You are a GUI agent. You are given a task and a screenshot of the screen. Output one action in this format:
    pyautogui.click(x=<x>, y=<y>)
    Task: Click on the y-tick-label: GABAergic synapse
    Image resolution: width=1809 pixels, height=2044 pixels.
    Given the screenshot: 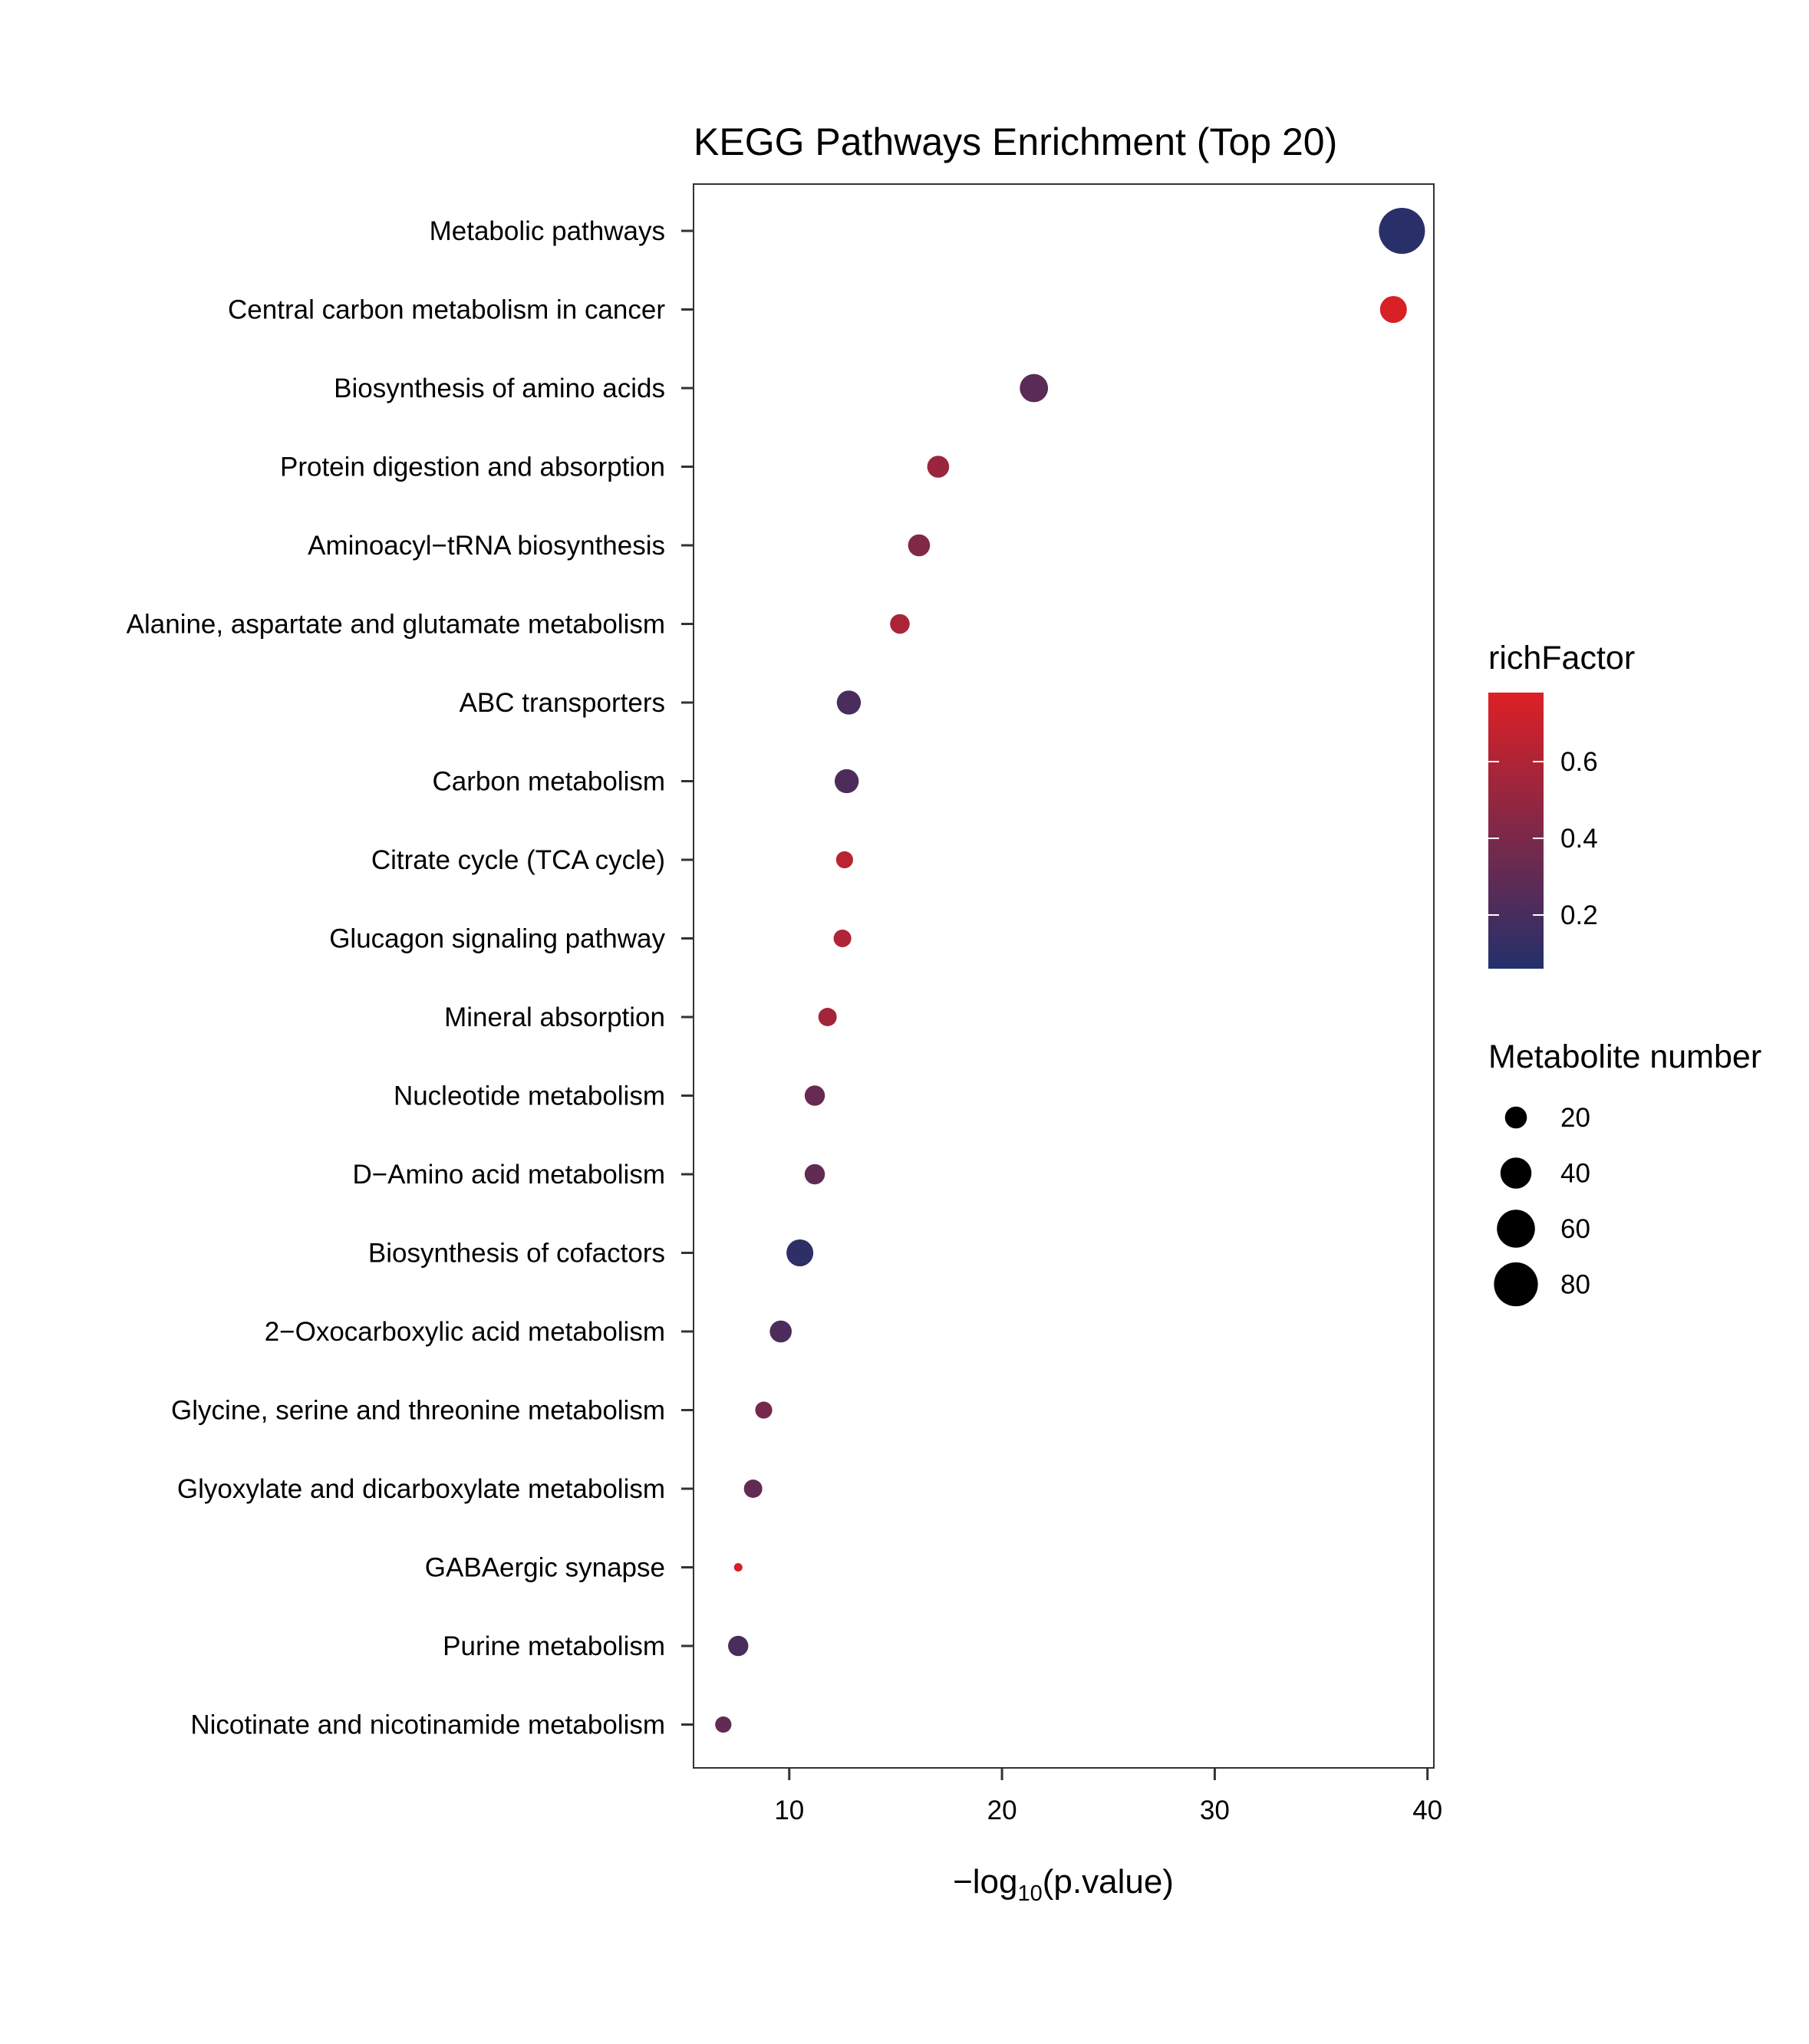 What is the action you would take?
    pyautogui.click(x=545, y=1568)
    